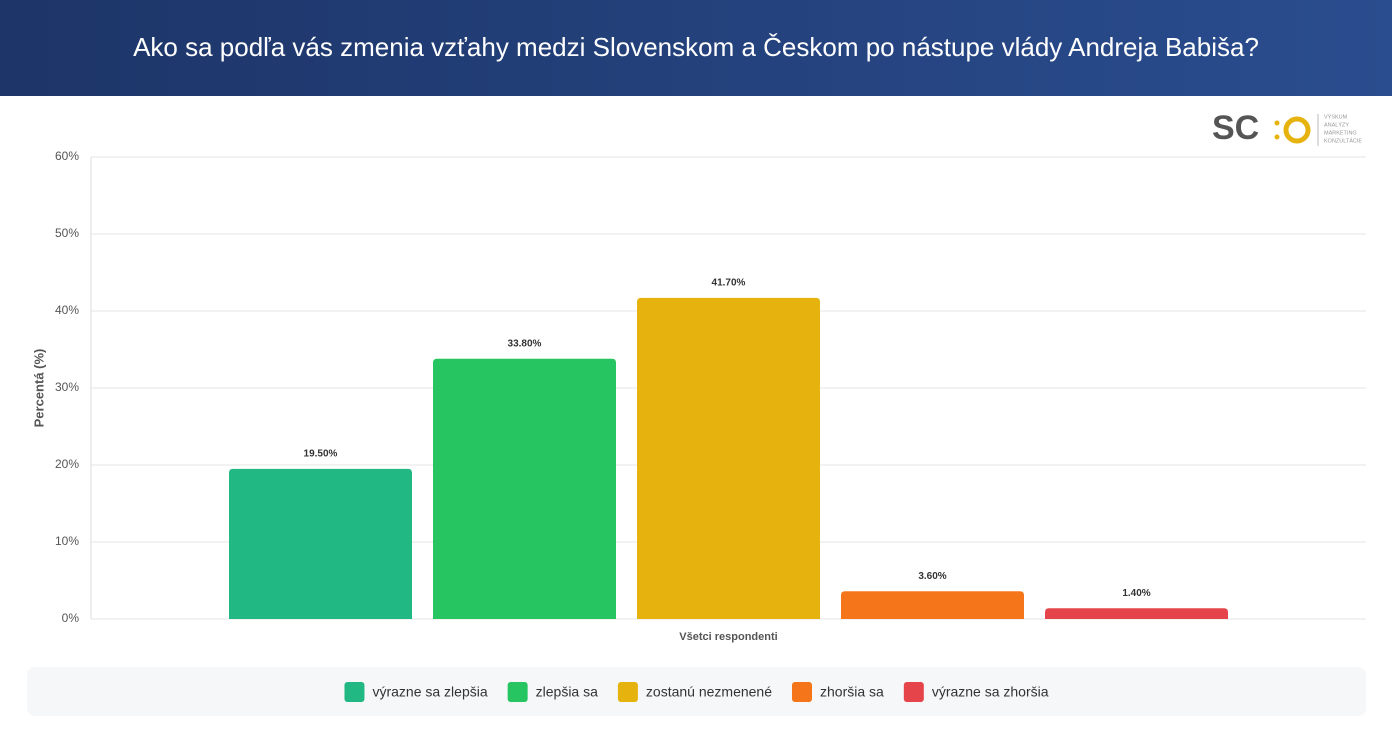 This screenshot has width=1392, height=746. I want to click on logo-line: KONZULTÁCIE, so click(1343, 140).